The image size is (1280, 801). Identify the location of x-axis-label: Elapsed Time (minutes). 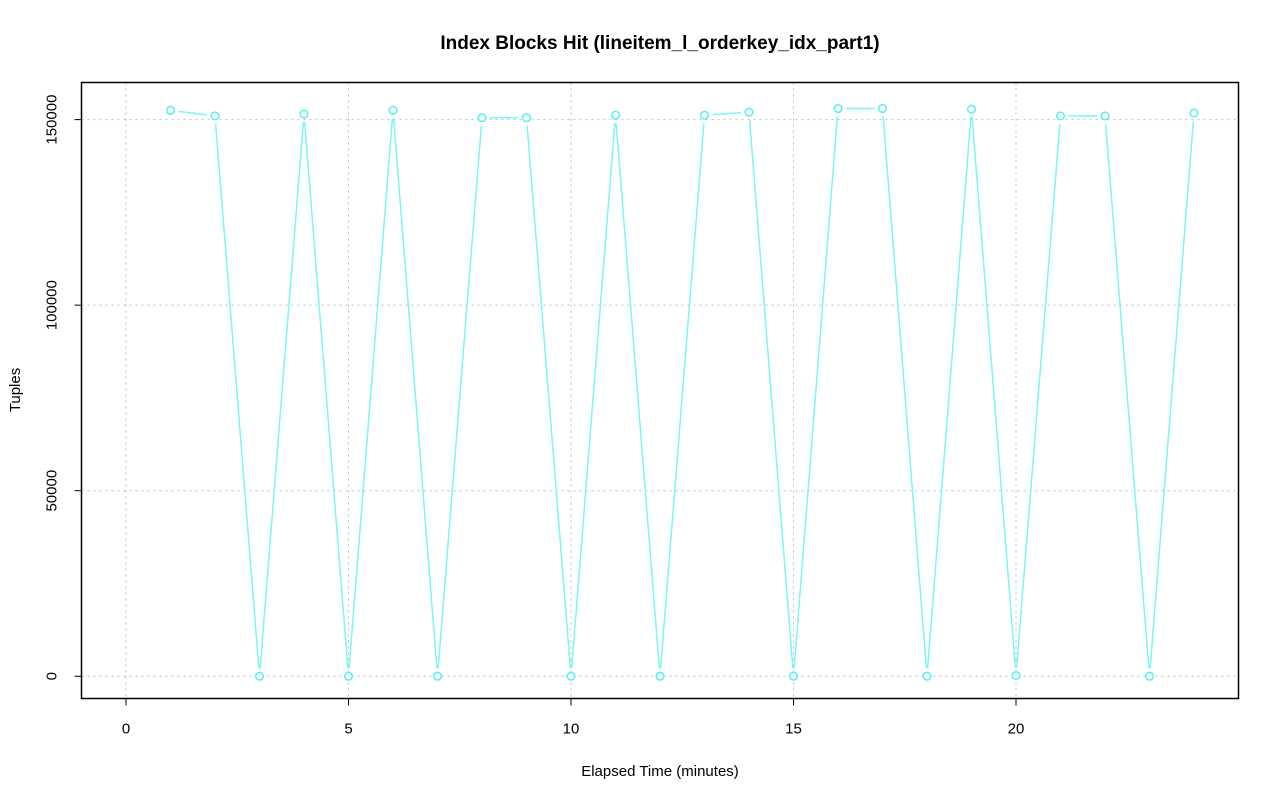
(660, 771).